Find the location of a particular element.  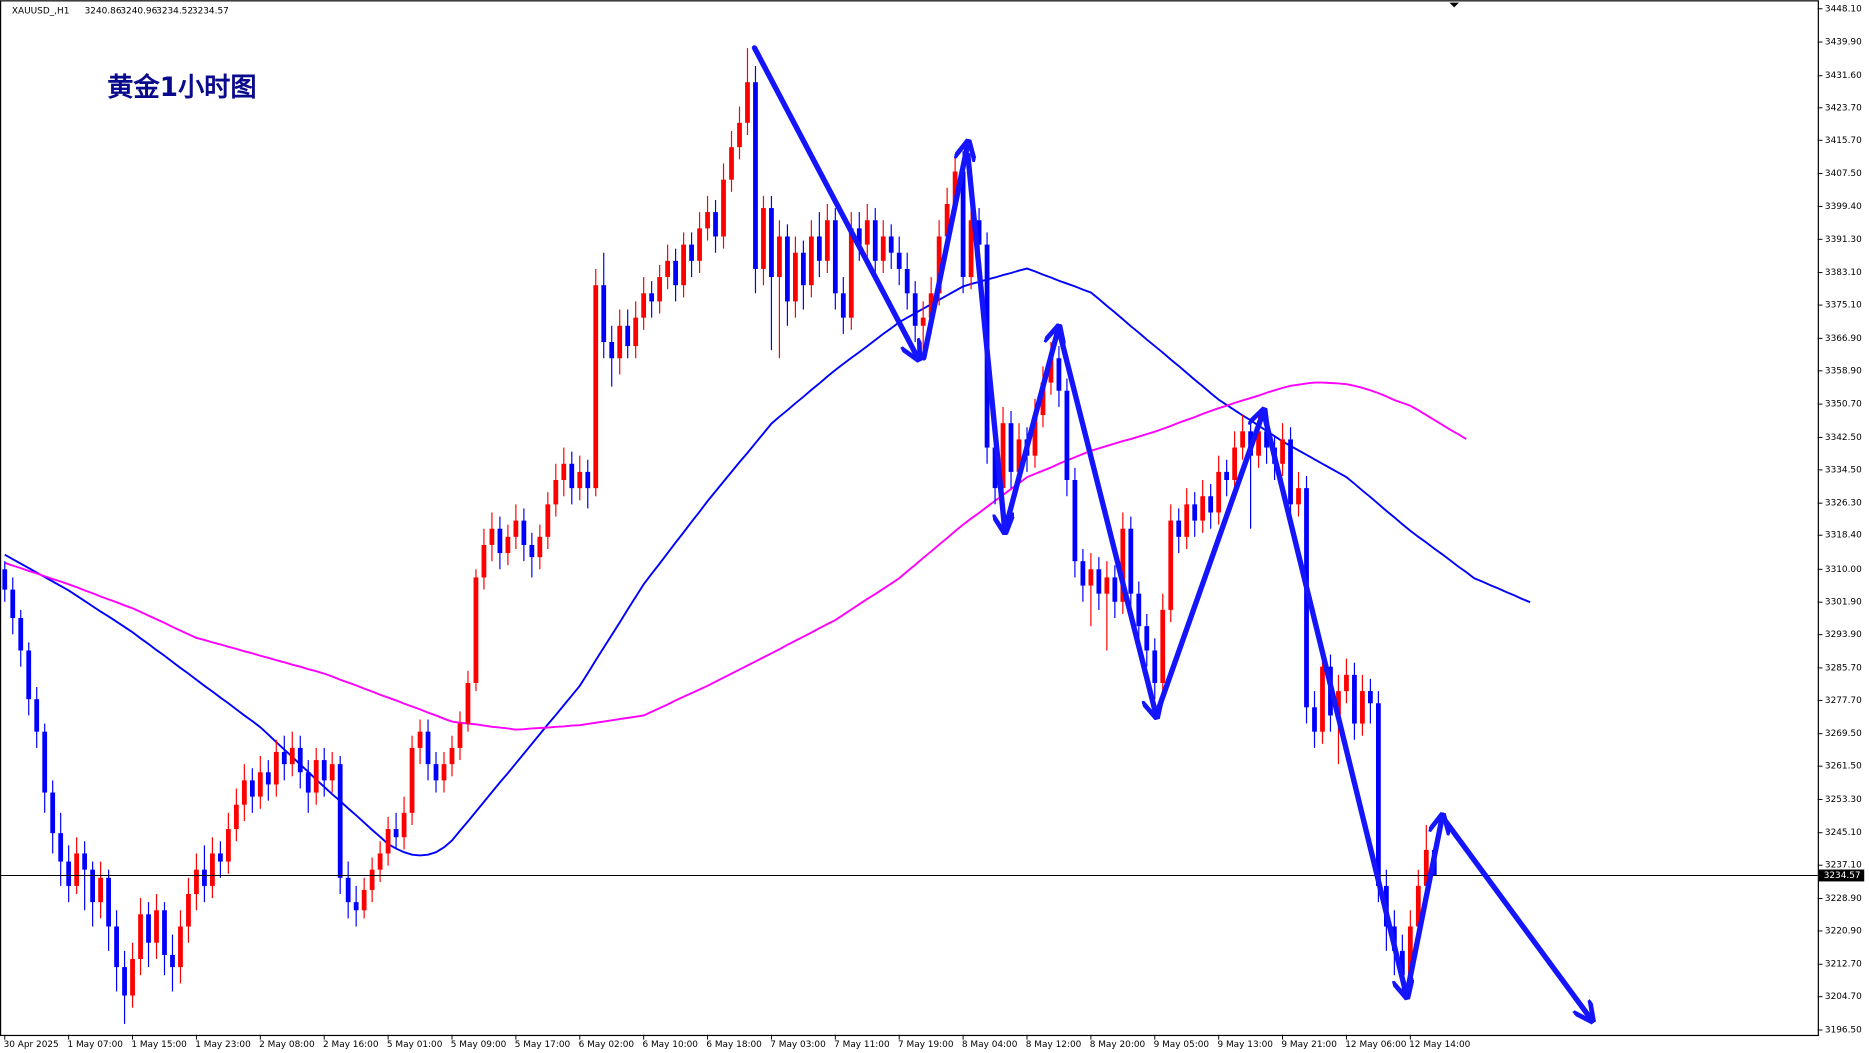

y-tick-label: 3245.10 is located at coordinates (1843, 833).